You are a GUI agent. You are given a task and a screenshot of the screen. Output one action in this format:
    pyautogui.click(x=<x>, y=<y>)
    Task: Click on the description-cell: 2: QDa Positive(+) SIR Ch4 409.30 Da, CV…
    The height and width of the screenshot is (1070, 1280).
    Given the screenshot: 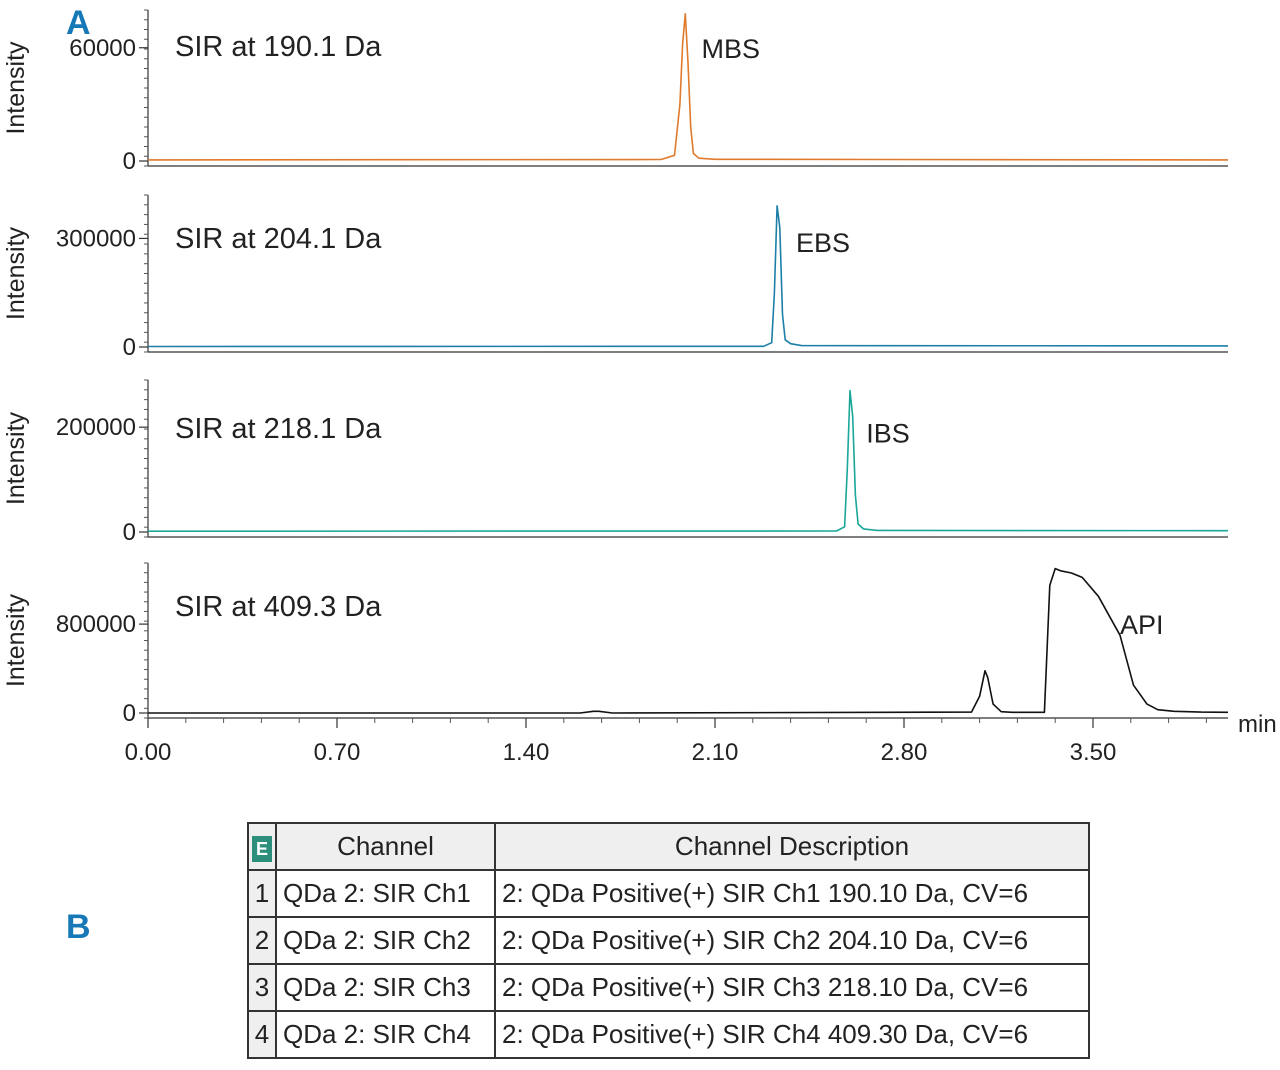 What is the action you would take?
    pyautogui.click(x=792, y=1034)
    